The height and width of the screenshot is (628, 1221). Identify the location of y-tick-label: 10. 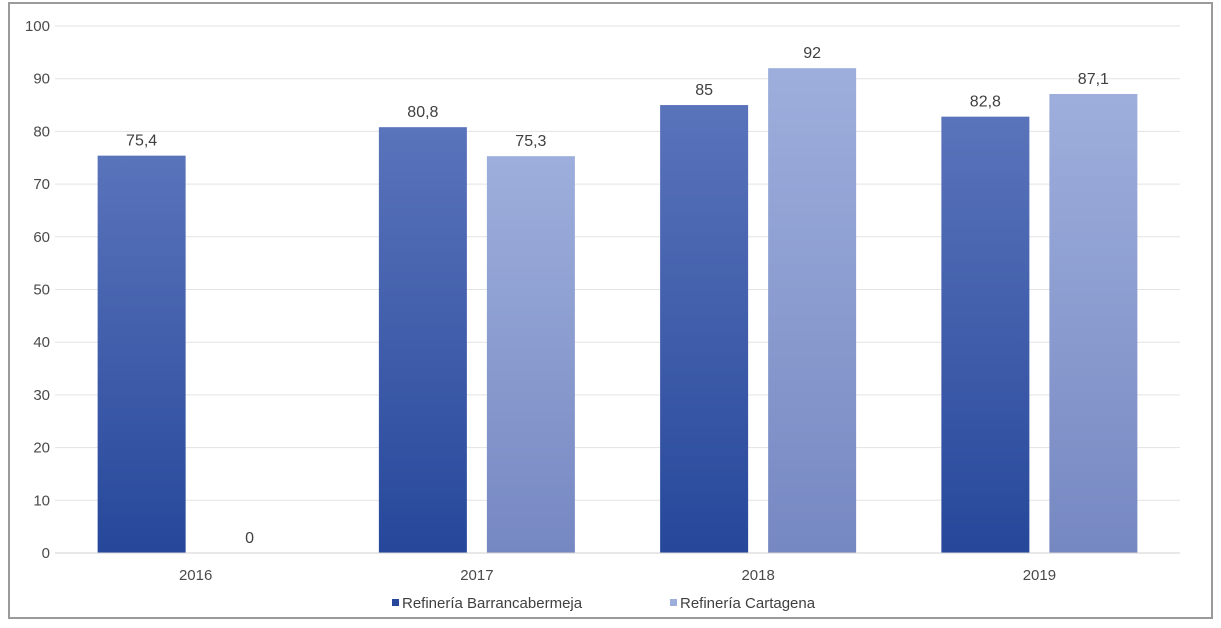
(41, 500).